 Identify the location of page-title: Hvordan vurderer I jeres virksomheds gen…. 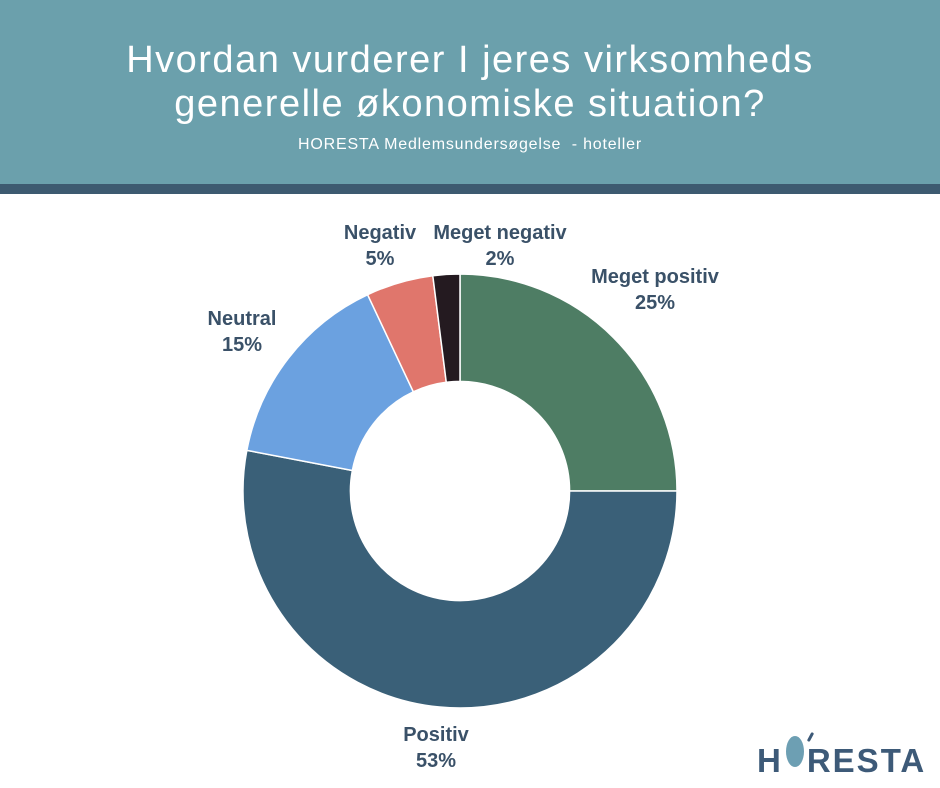
(470, 82).